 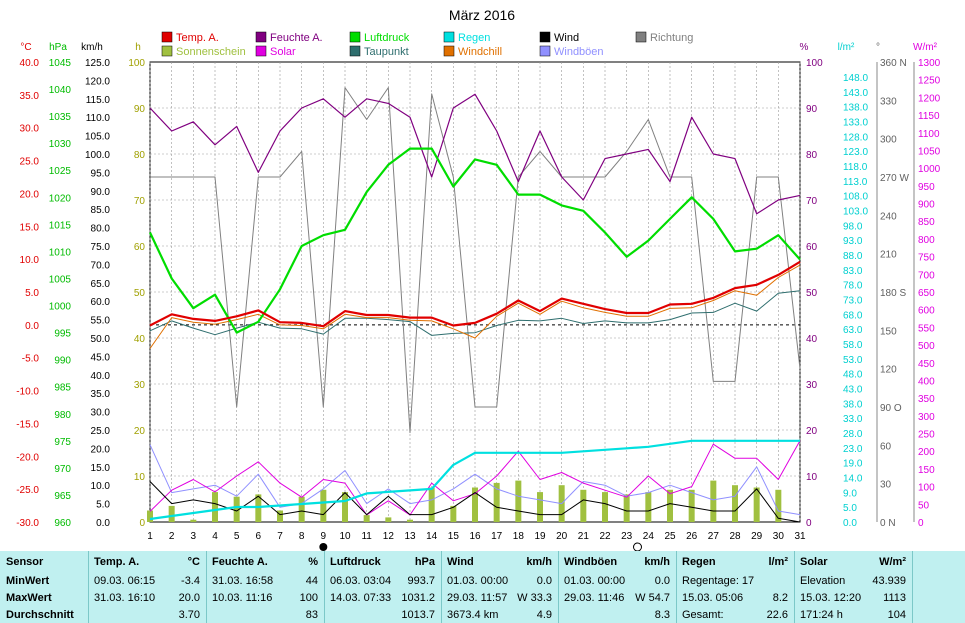 What do you see at coordinates (60, 171) in the screenshot?
I see `axis-tick-hpa: 1025` at bounding box center [60, 171].